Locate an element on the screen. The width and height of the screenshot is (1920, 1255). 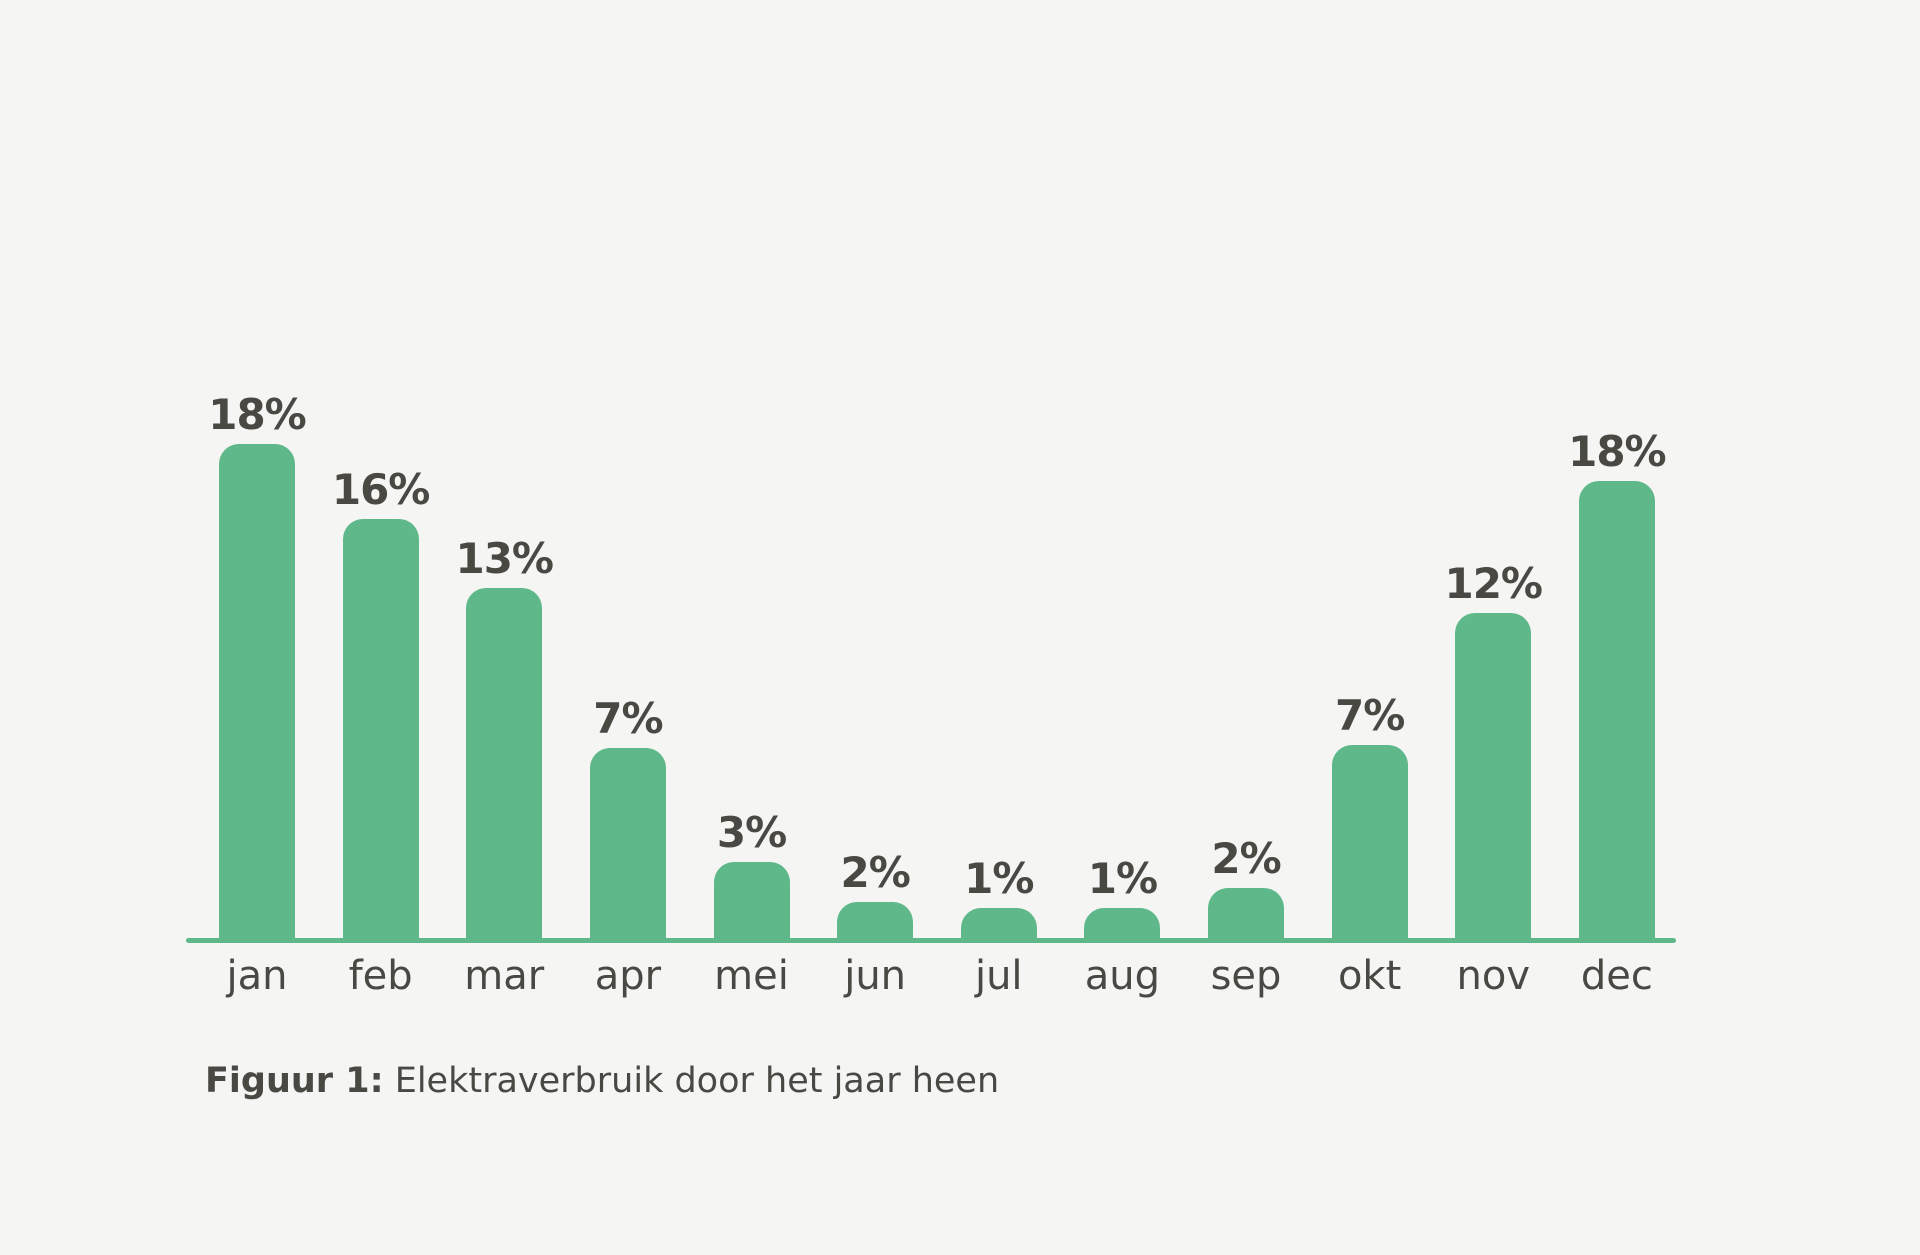
bar-okt: 7% is located at coordinates (1369, 816).